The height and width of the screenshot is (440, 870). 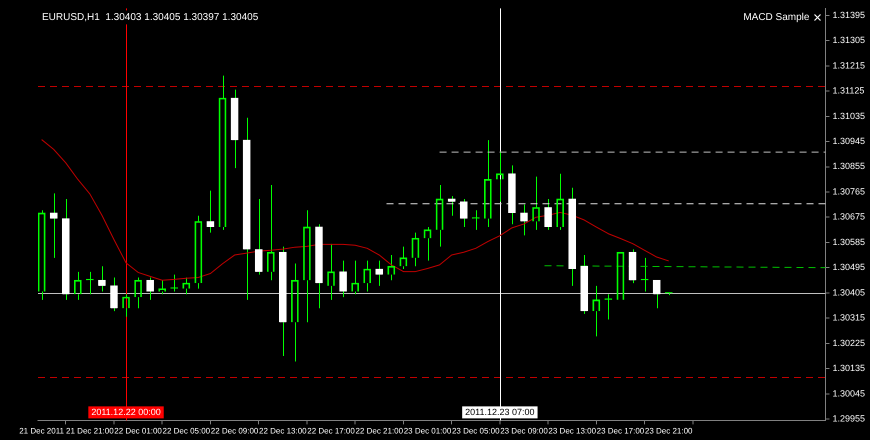 What do you see at coordinates (90, 431) in the screenshot?
I see `x-tick-label: 21 Dec 21:00` at bounding box center [90, 431].